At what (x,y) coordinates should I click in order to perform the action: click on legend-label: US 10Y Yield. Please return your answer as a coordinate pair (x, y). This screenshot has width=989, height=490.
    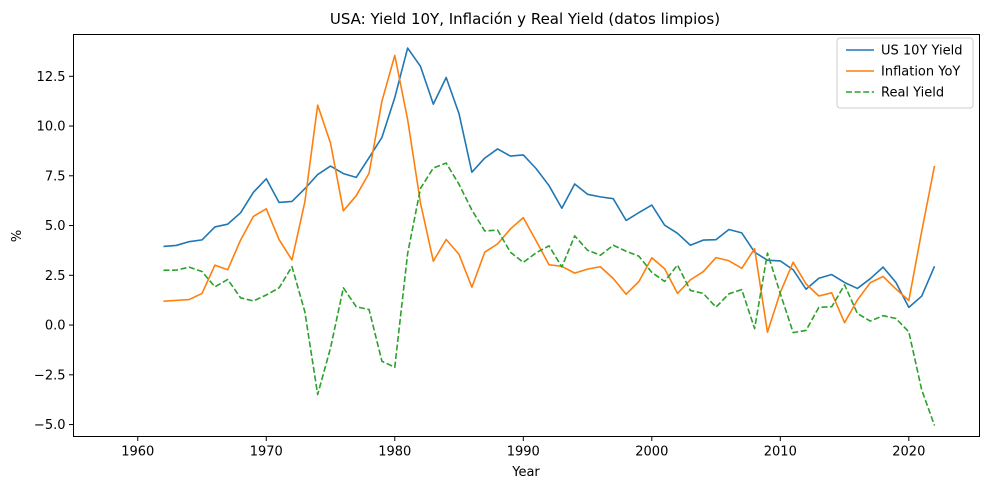
    Looking at the image, I should click on (921, 51).